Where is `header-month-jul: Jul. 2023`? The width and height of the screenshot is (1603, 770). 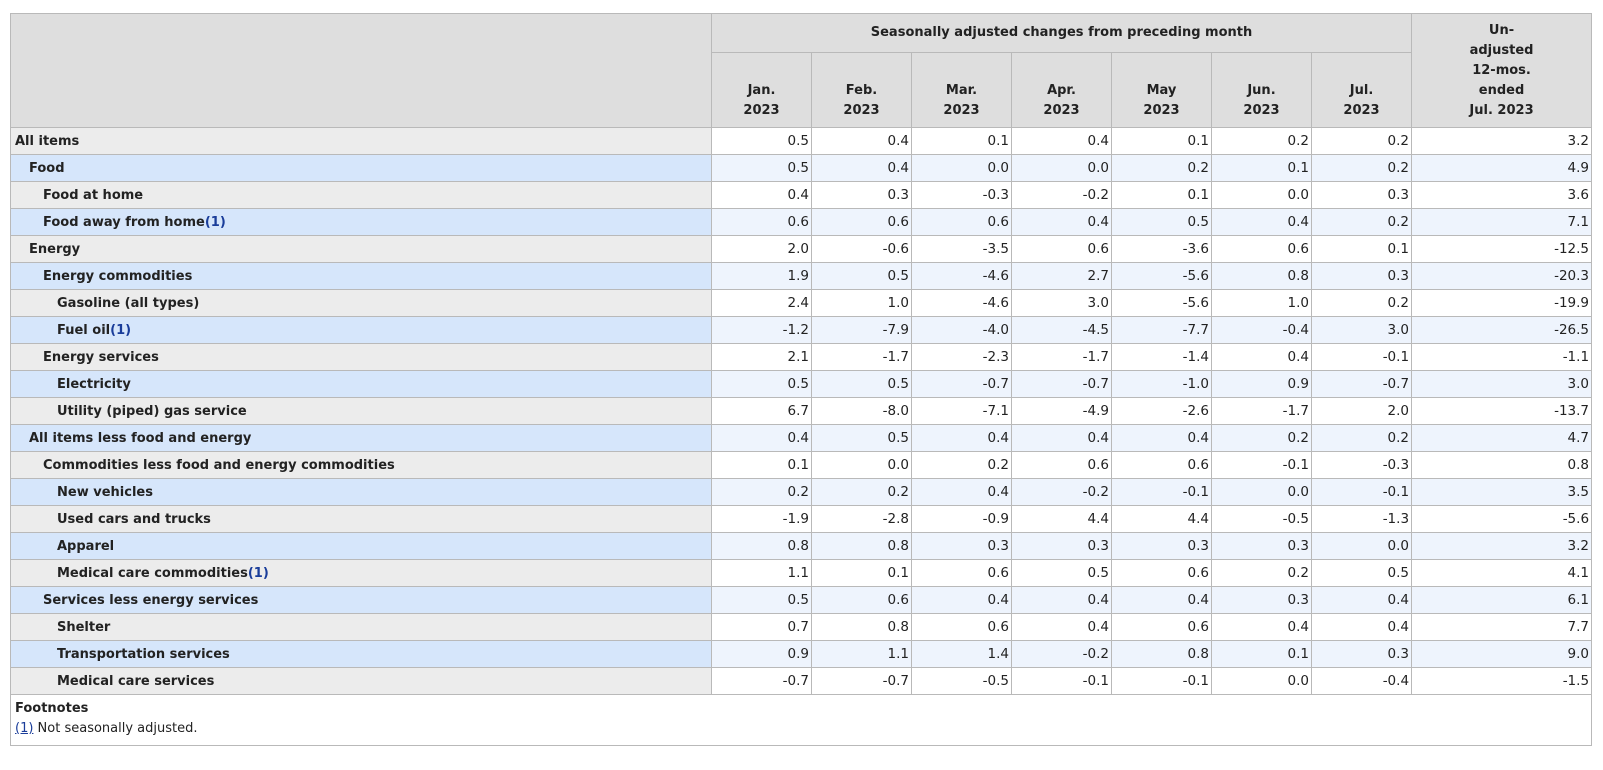
header-month-jul: Jul. 2023 is located at coordinates (1361, 90).